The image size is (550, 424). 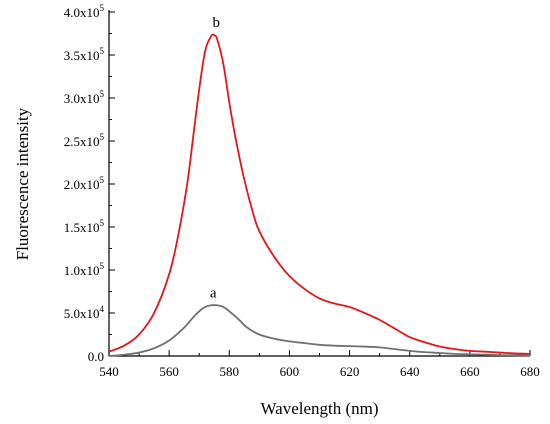 I want to click on x-axis-title: Wavelength (nm), so click(x=319, y=408).